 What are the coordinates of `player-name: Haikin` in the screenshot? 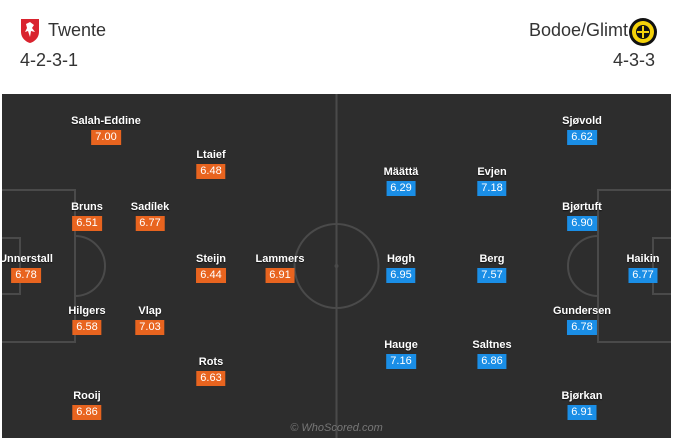 It's located at (643, 259).